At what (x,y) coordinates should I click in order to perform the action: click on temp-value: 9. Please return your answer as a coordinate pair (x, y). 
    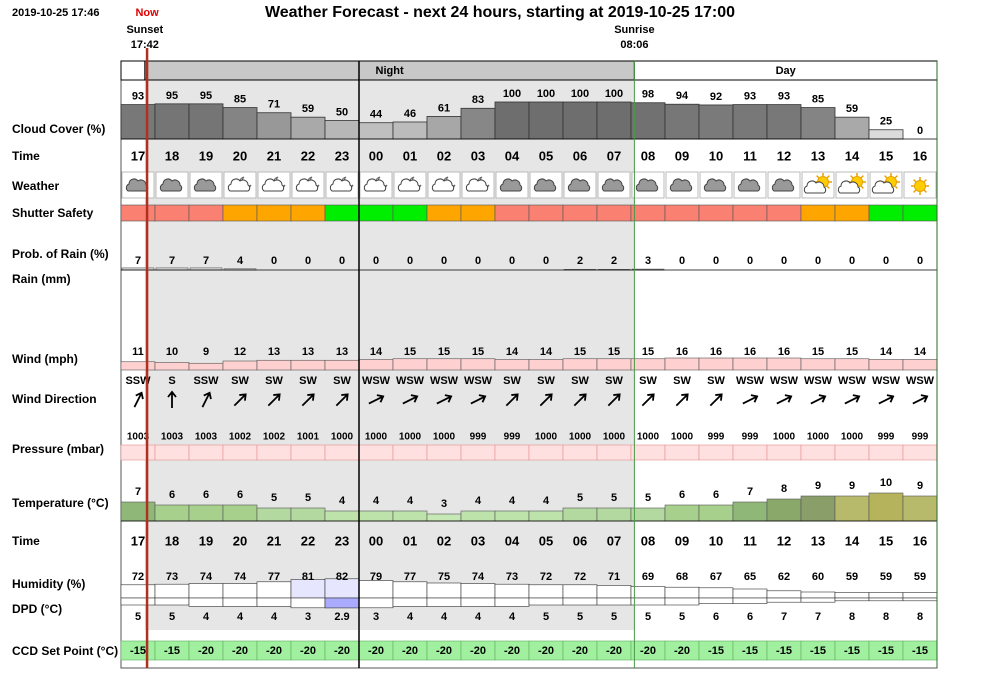
    Looking at the image, I should click on (818, 486).